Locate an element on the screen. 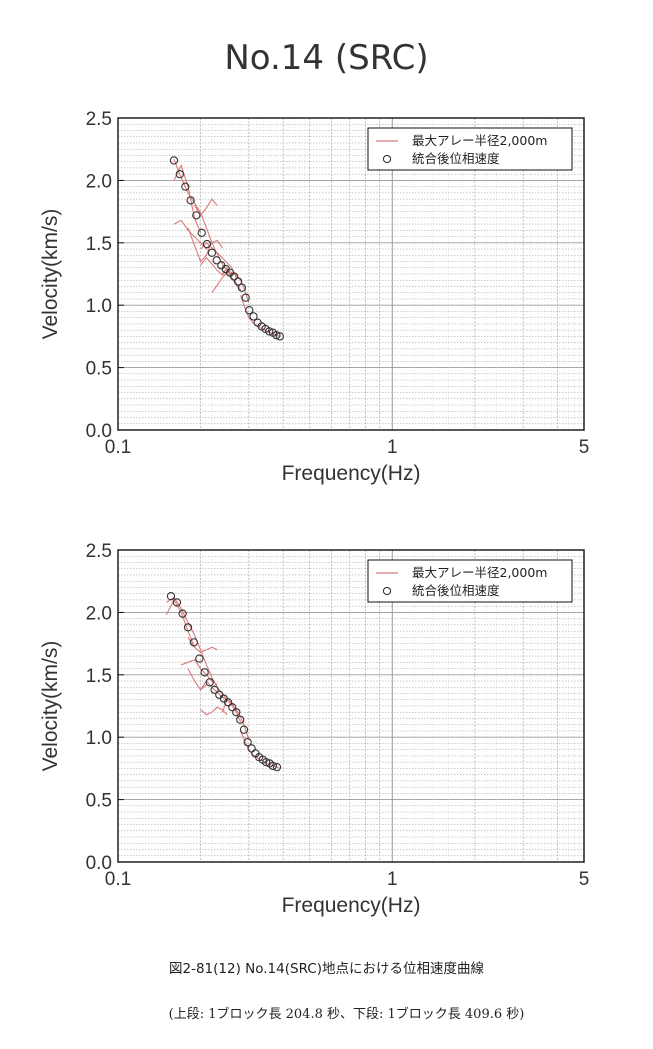 Image resolution: width=653 pixels, height=1049 pixels. figure-subcaption: (上段: 1ブロック長 204.8 秒、下段: 1ブロック長 409.6 秒) is located at coordinates (346, 1014).